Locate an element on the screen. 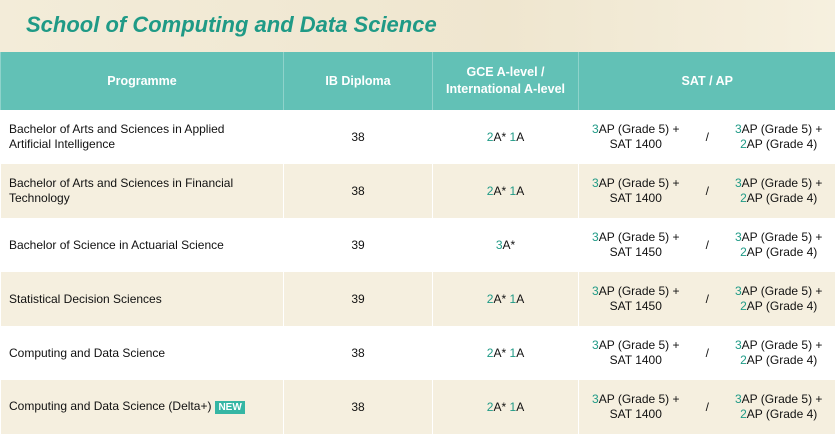 The image size is (835, 435). column-header: IB Diploma is located at coordinates (358, 81).